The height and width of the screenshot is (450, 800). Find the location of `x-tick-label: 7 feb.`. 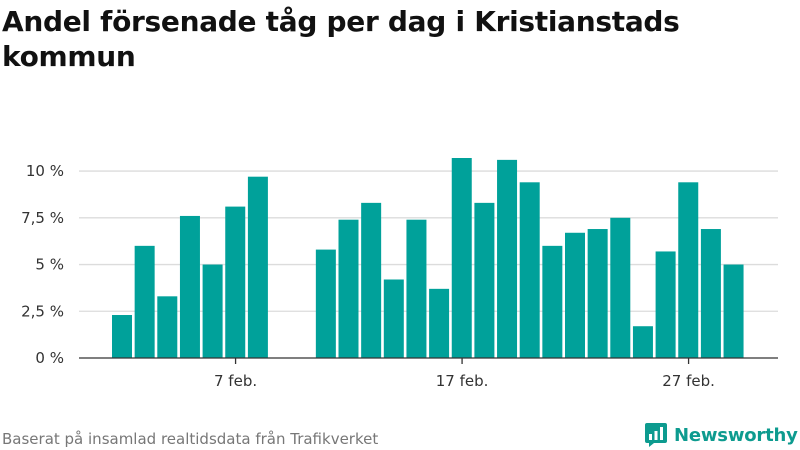

x-tick-label: 7 feb. is located at coordinates (235, 381).